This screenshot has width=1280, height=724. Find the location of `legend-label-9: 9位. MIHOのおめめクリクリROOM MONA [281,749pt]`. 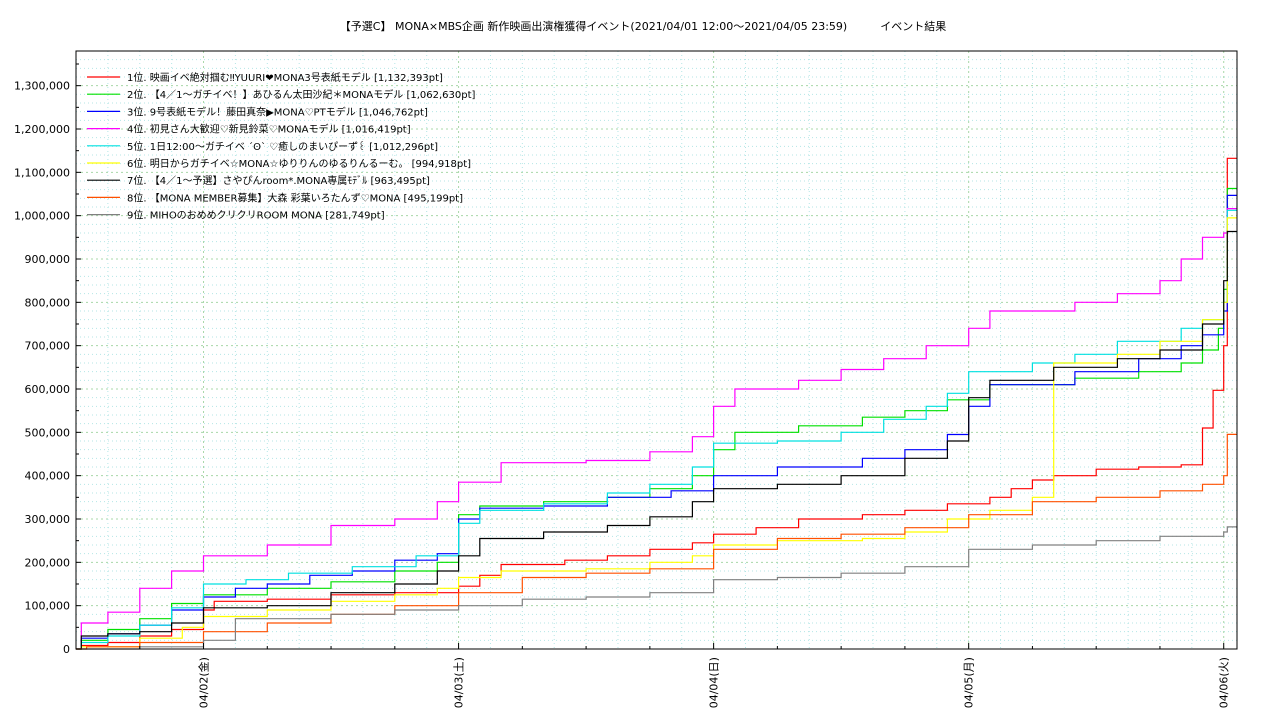

legend-label-9: 9位. MIHOのおめめクリクリROOM MONA [281,749pt] is located at coordinates (256, 215).